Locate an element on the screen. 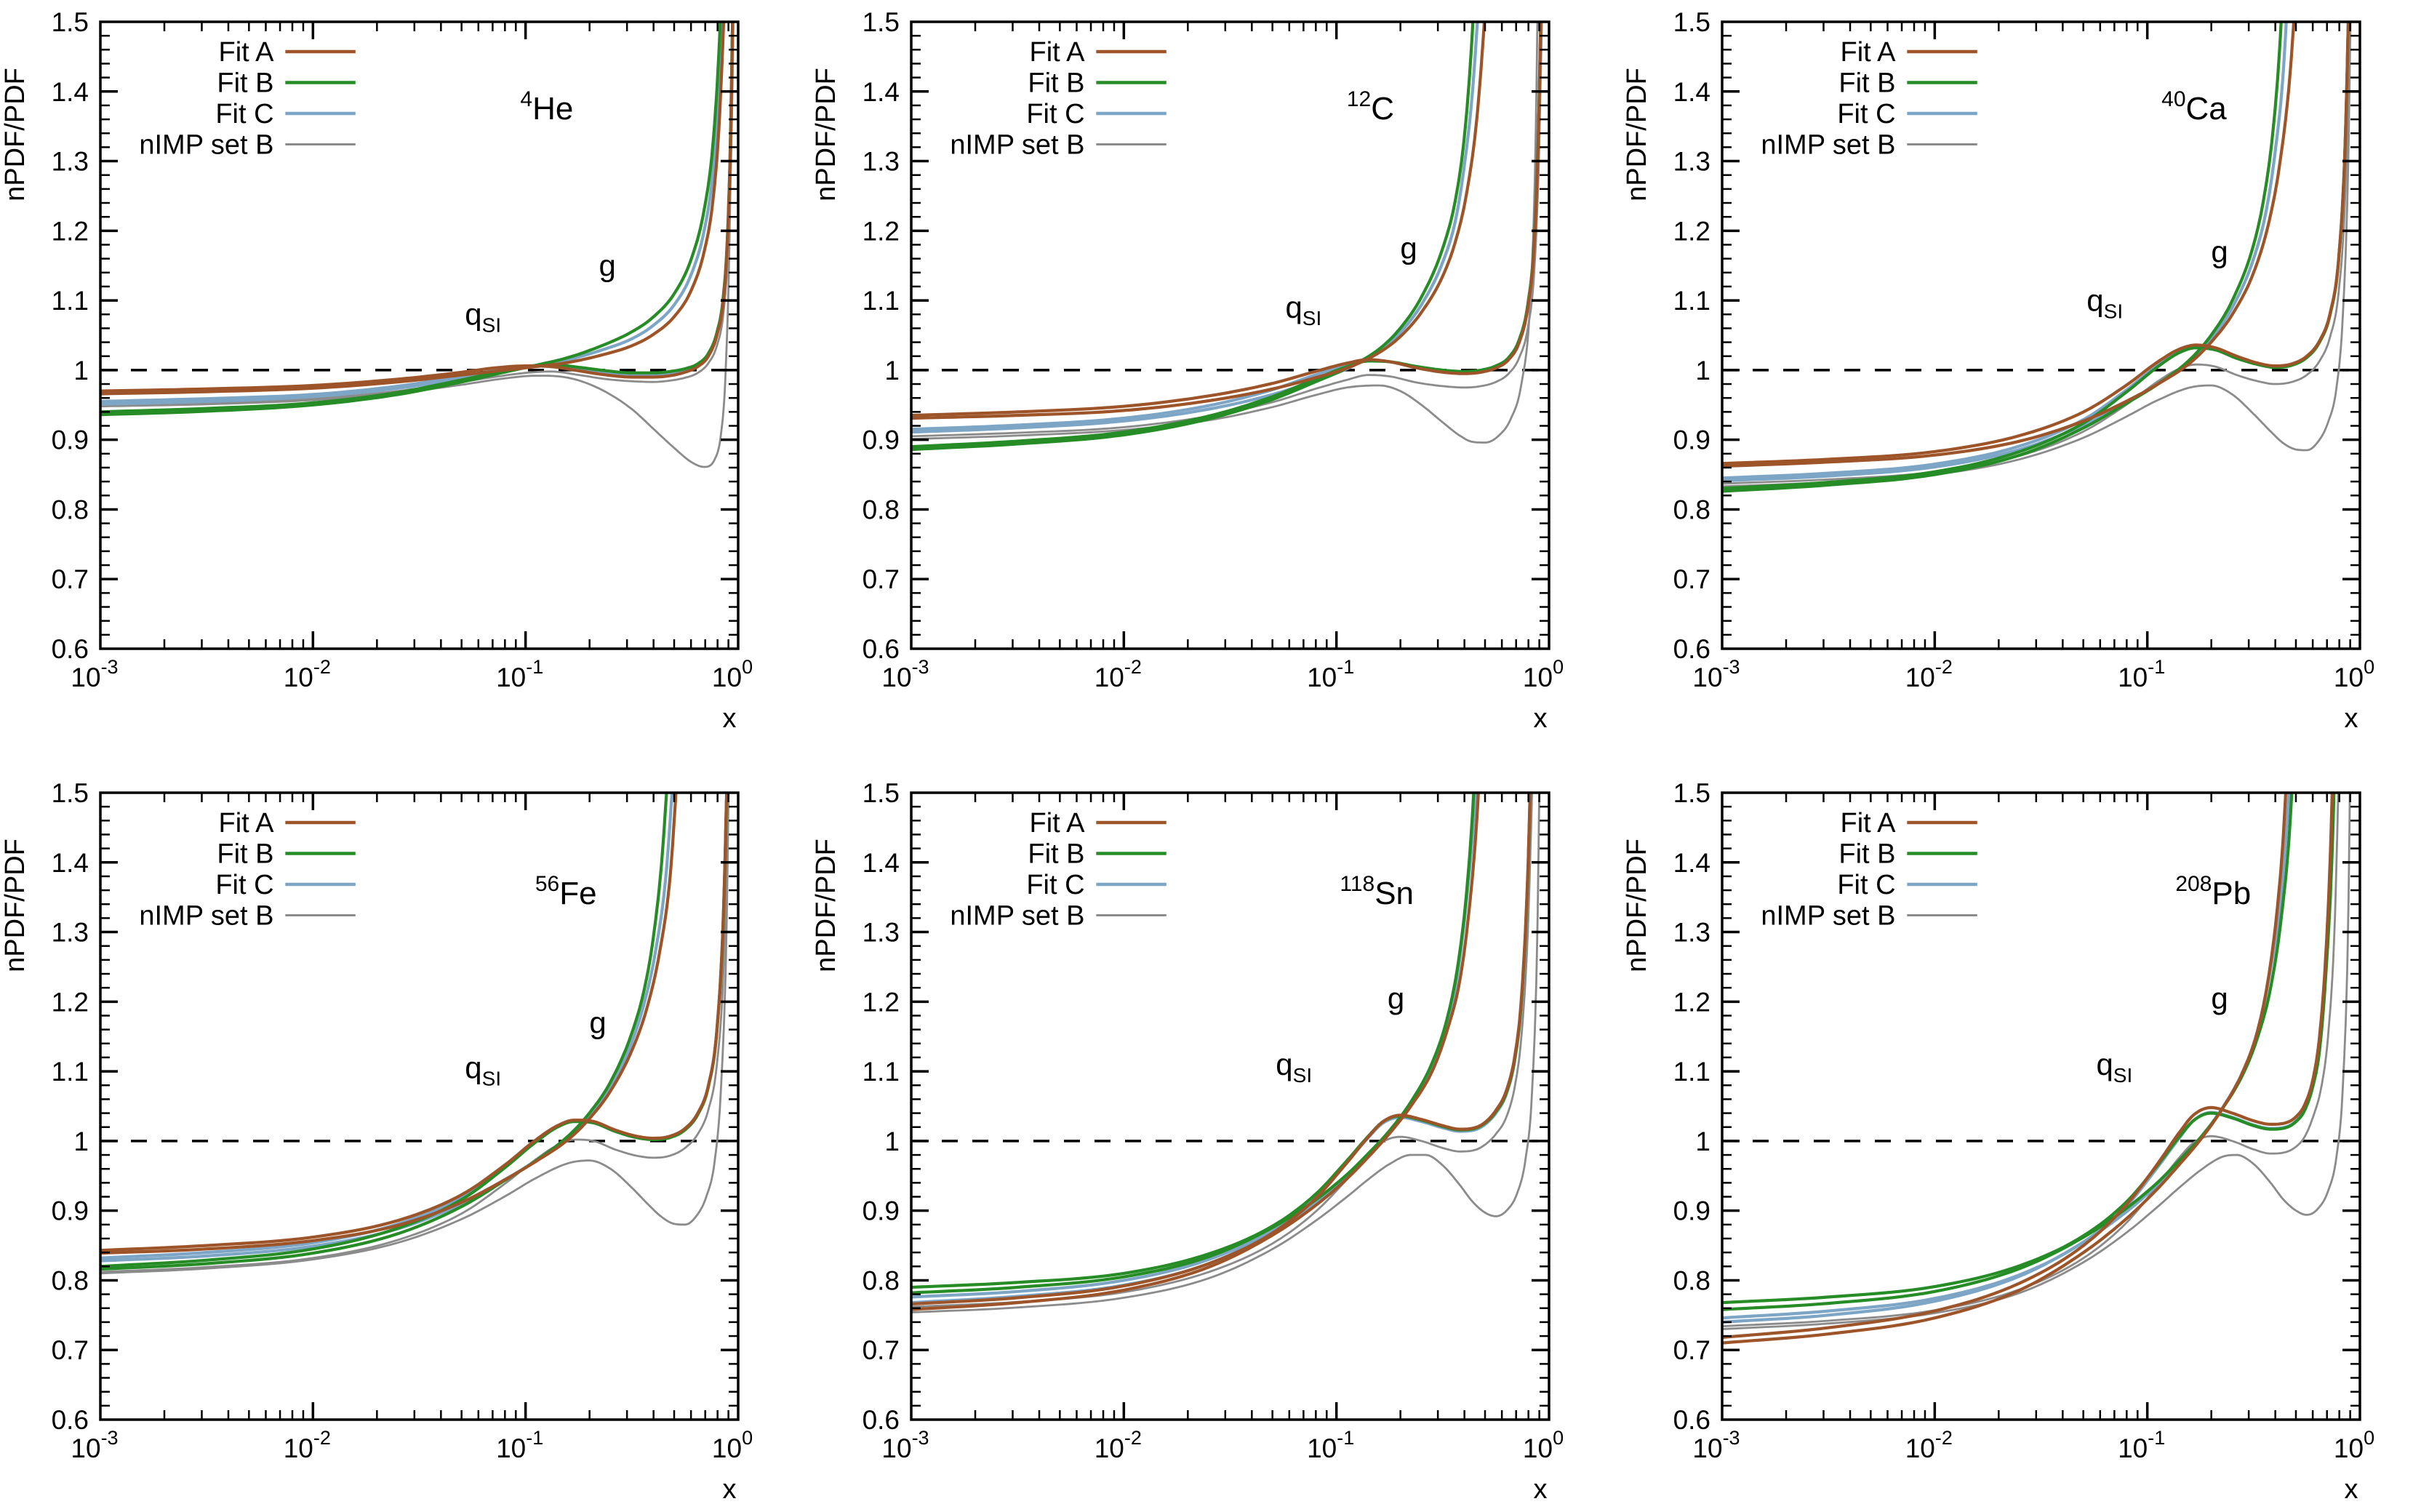  nucleus-label: 40Ca is located at coordinates (2194, 107).